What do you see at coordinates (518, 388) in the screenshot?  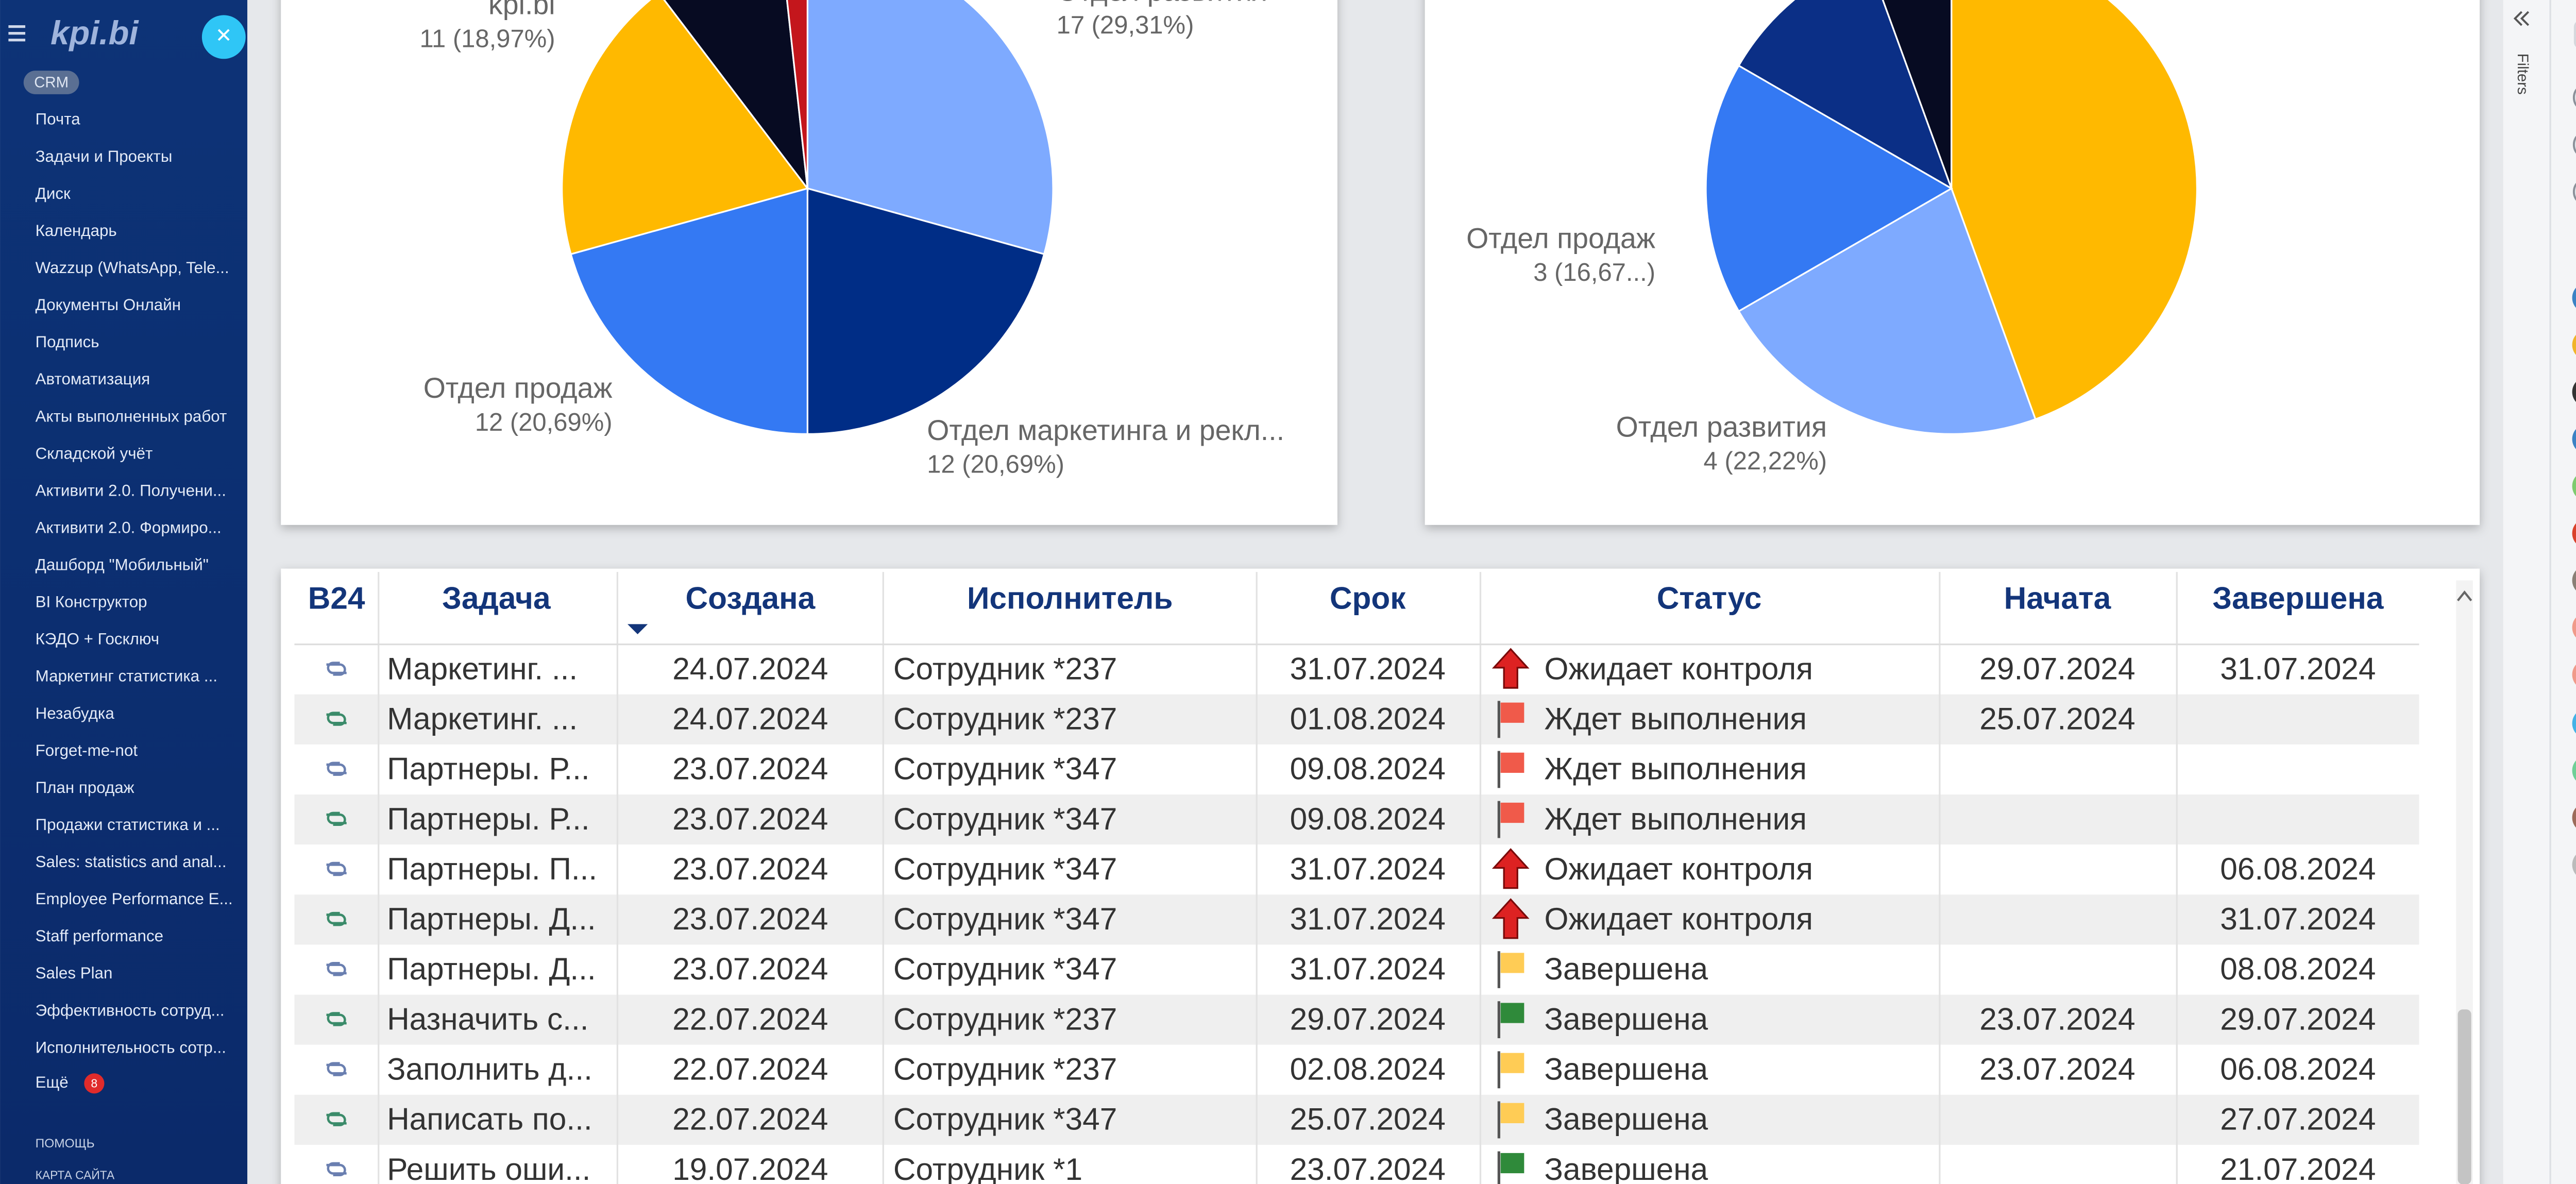 I see `slice-label: Отдел продаж` at bounding box center [518, 388].